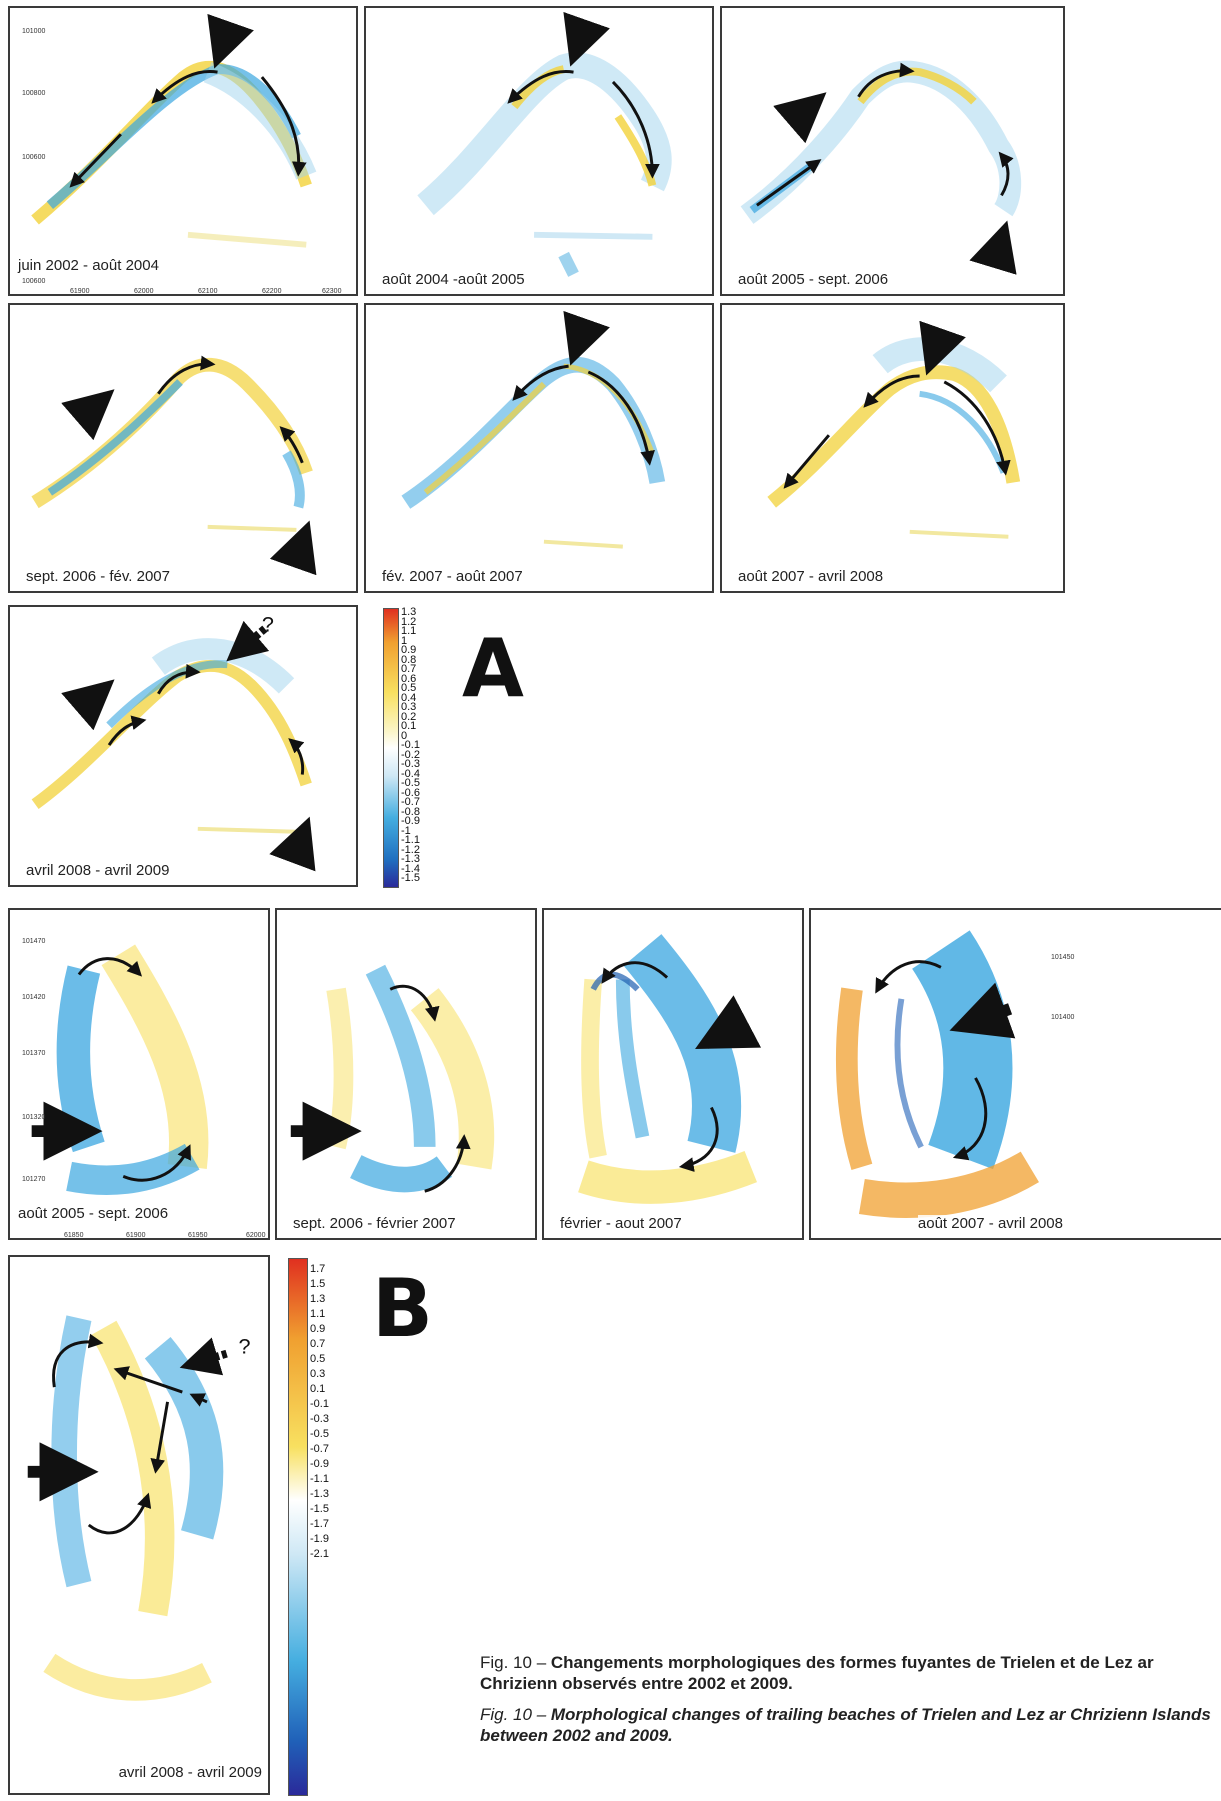 This screenshot has height=1801, width=1221. I want to click on scale-label: -1.9, so click(319, 1539).